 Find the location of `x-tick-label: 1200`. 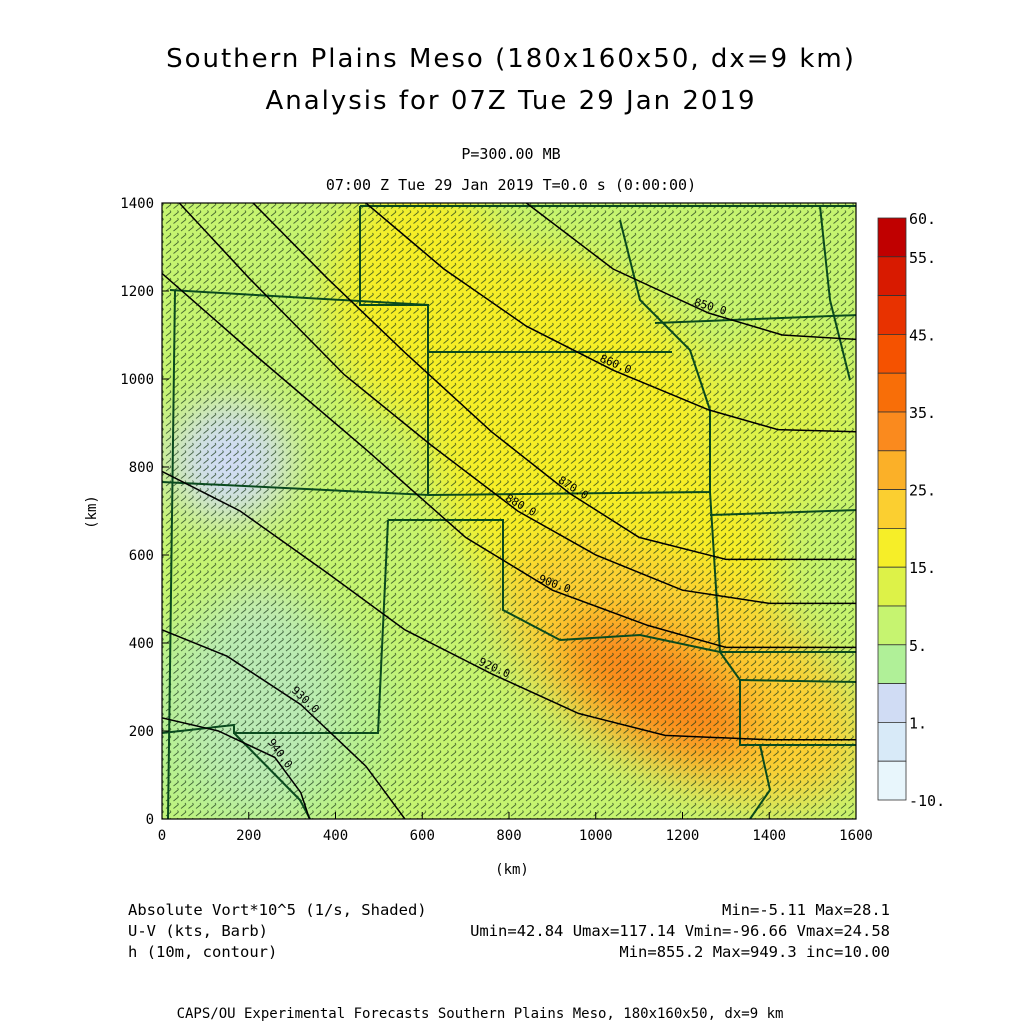

x-tick-label: 1200 is located at coordinates (683, 836).